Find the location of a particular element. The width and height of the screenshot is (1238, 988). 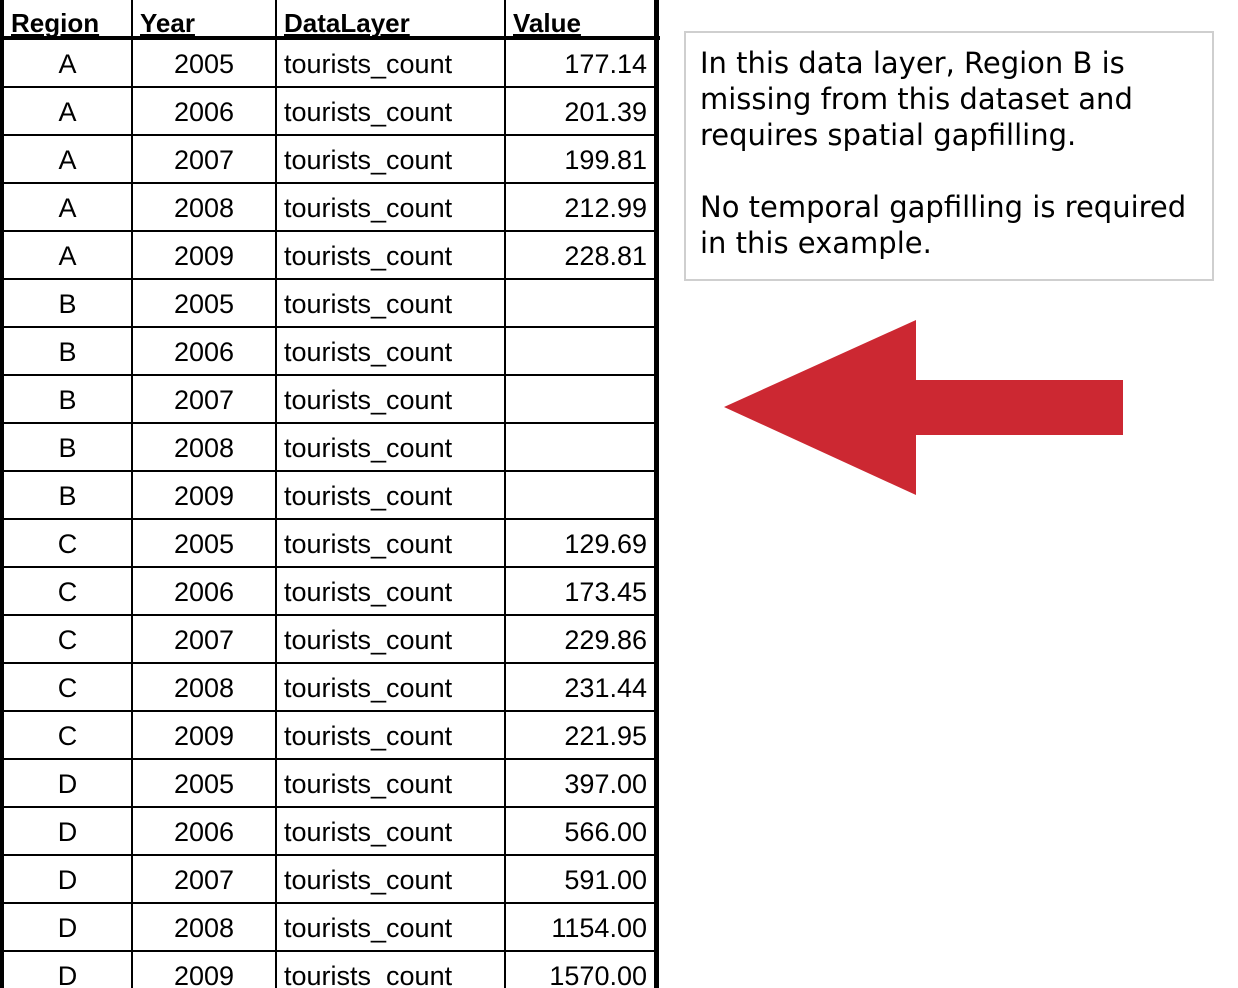

value-cell: 173.45 is located at coordinates (580, 592).